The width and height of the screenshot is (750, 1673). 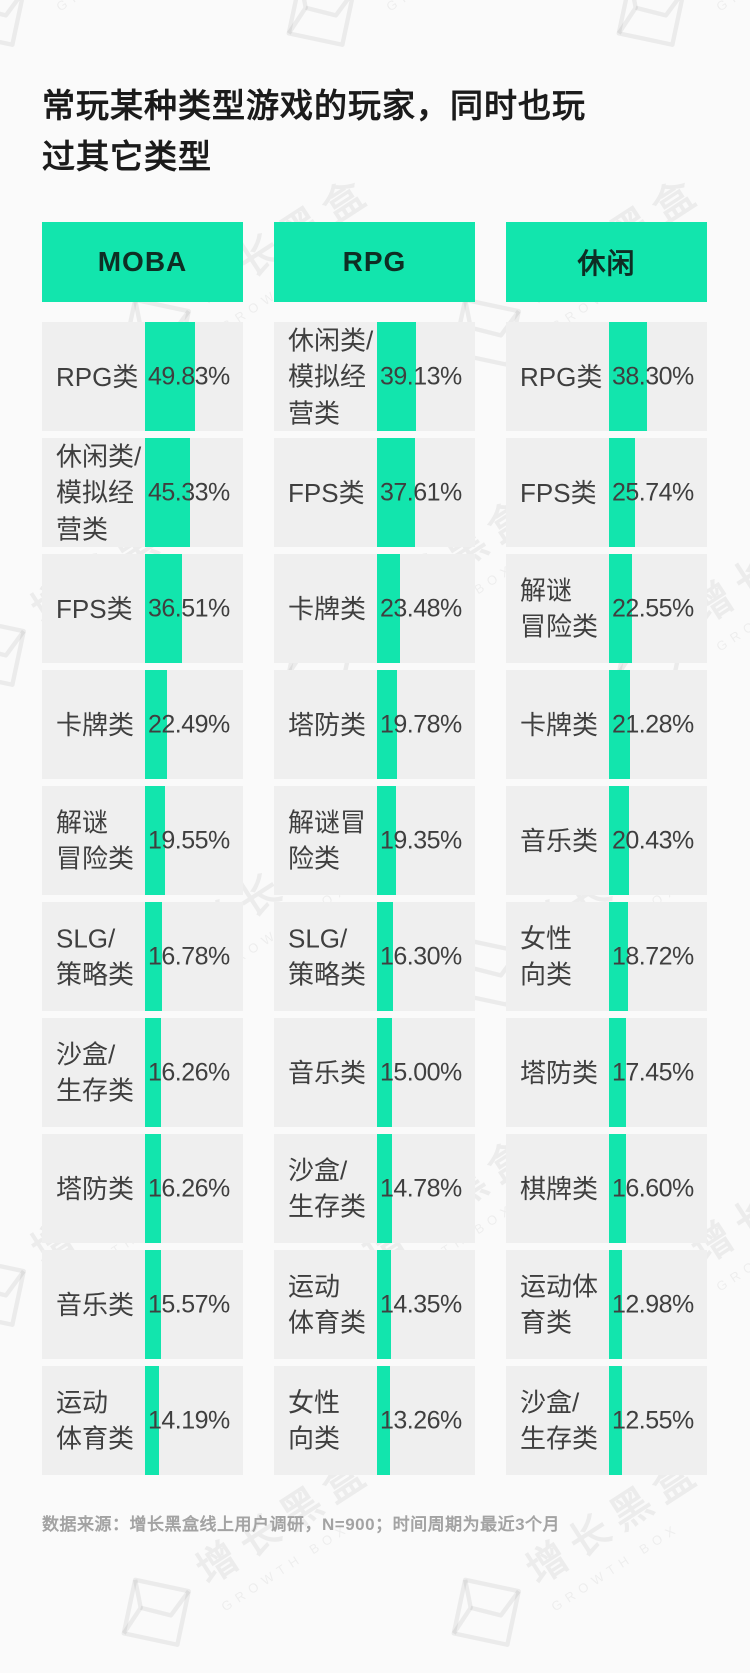 What do you see at coordinates (189, 1072) in the screenshot?
I see `value-label: 16.26%` at bounding box center [189, 1072].